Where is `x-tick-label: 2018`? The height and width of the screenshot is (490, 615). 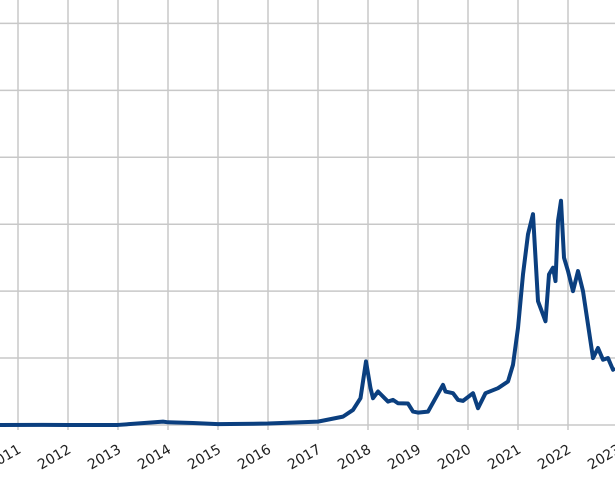
x-tick-label: 2018 is located at coordinates (354, 458).